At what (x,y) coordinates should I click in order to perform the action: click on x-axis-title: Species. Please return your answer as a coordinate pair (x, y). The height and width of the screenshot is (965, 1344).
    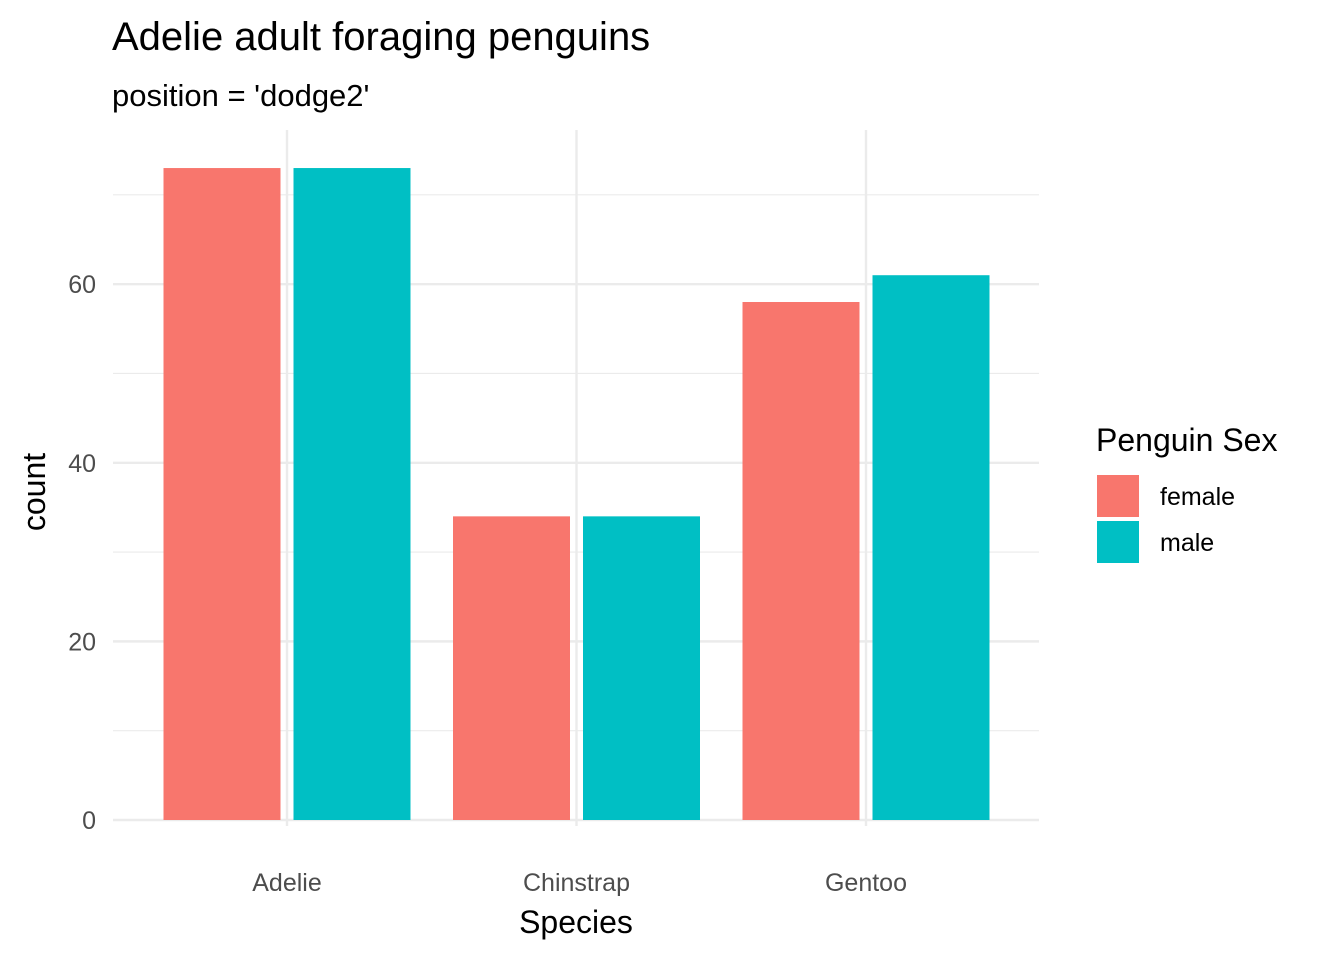
    Looking at the image, I should click on (576, 922).